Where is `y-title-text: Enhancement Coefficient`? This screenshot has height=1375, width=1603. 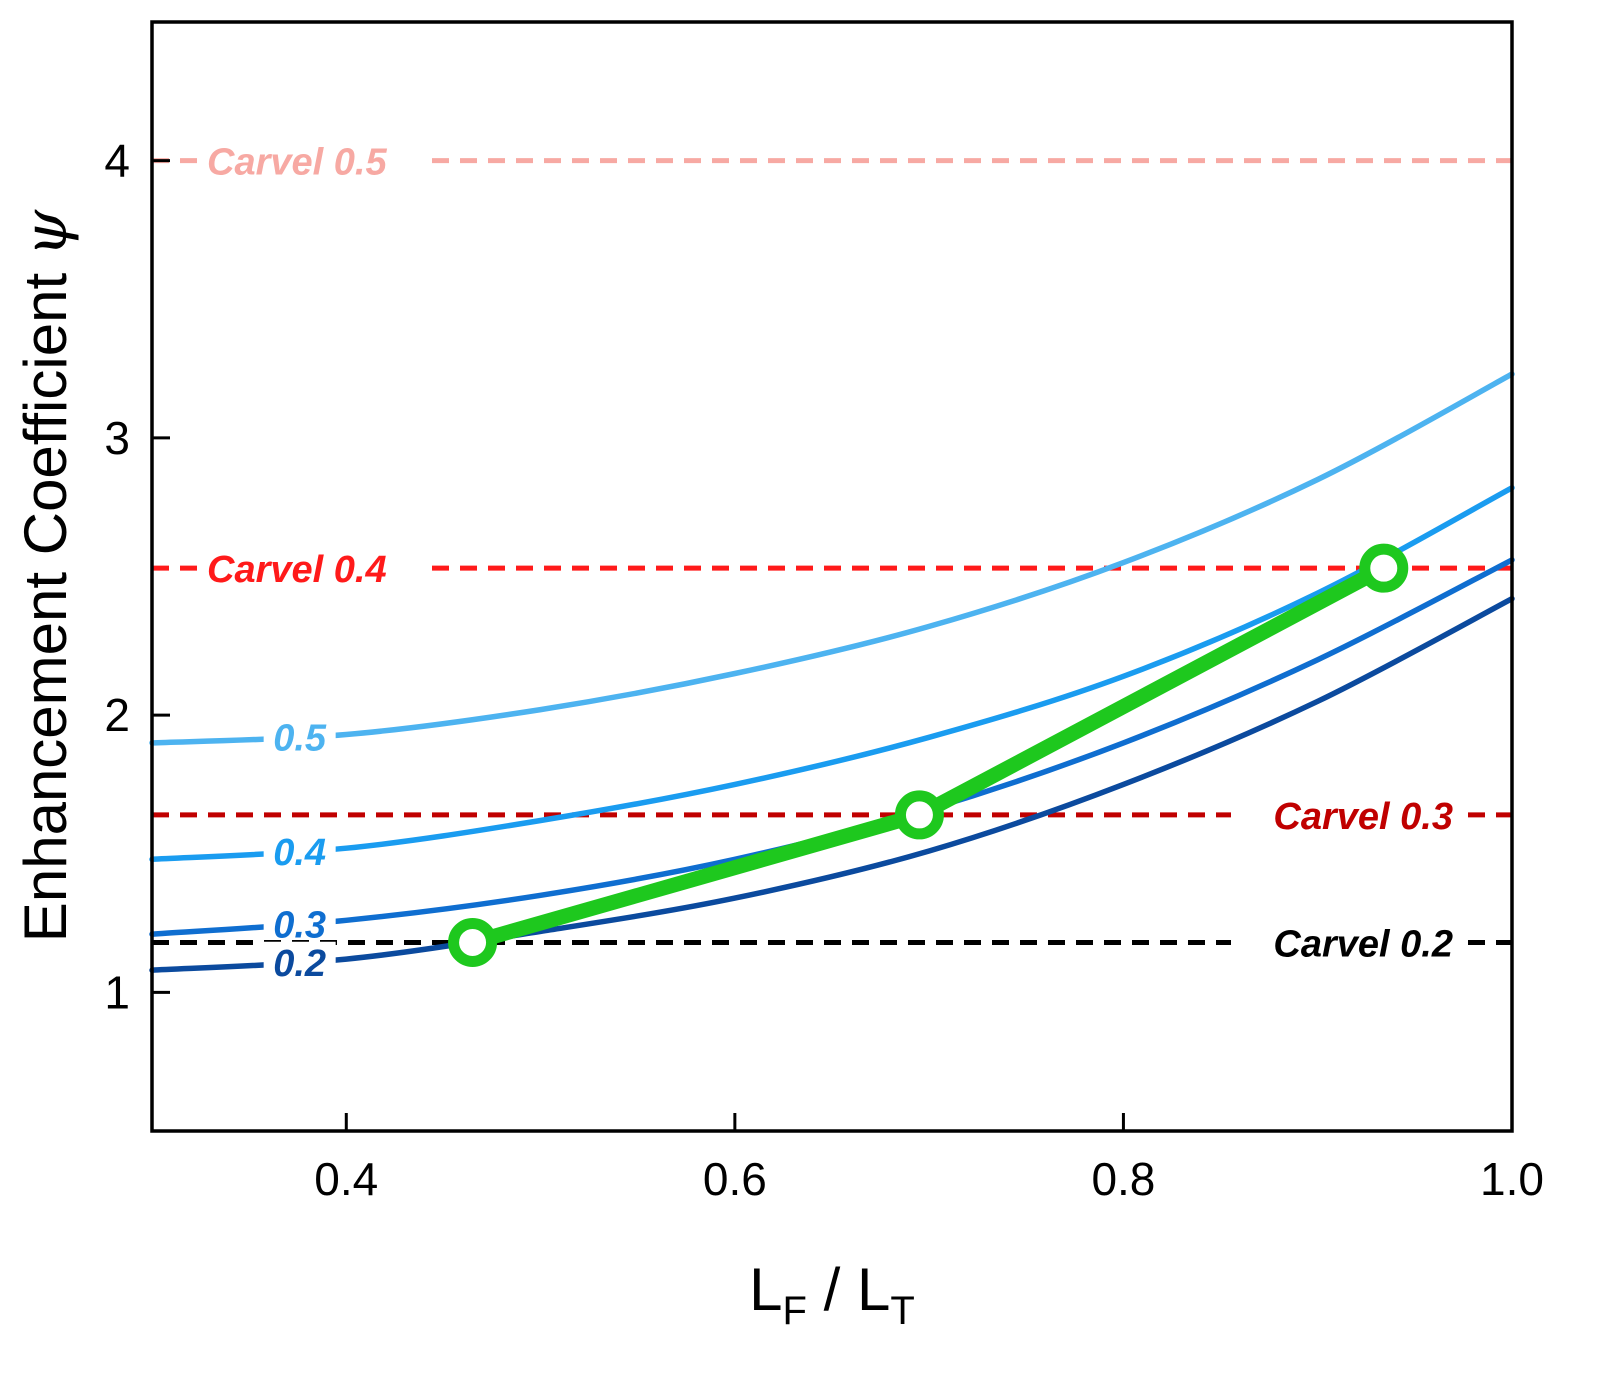 y-title-text: Enhancement Coefficient is located at coordinates (45, 608).